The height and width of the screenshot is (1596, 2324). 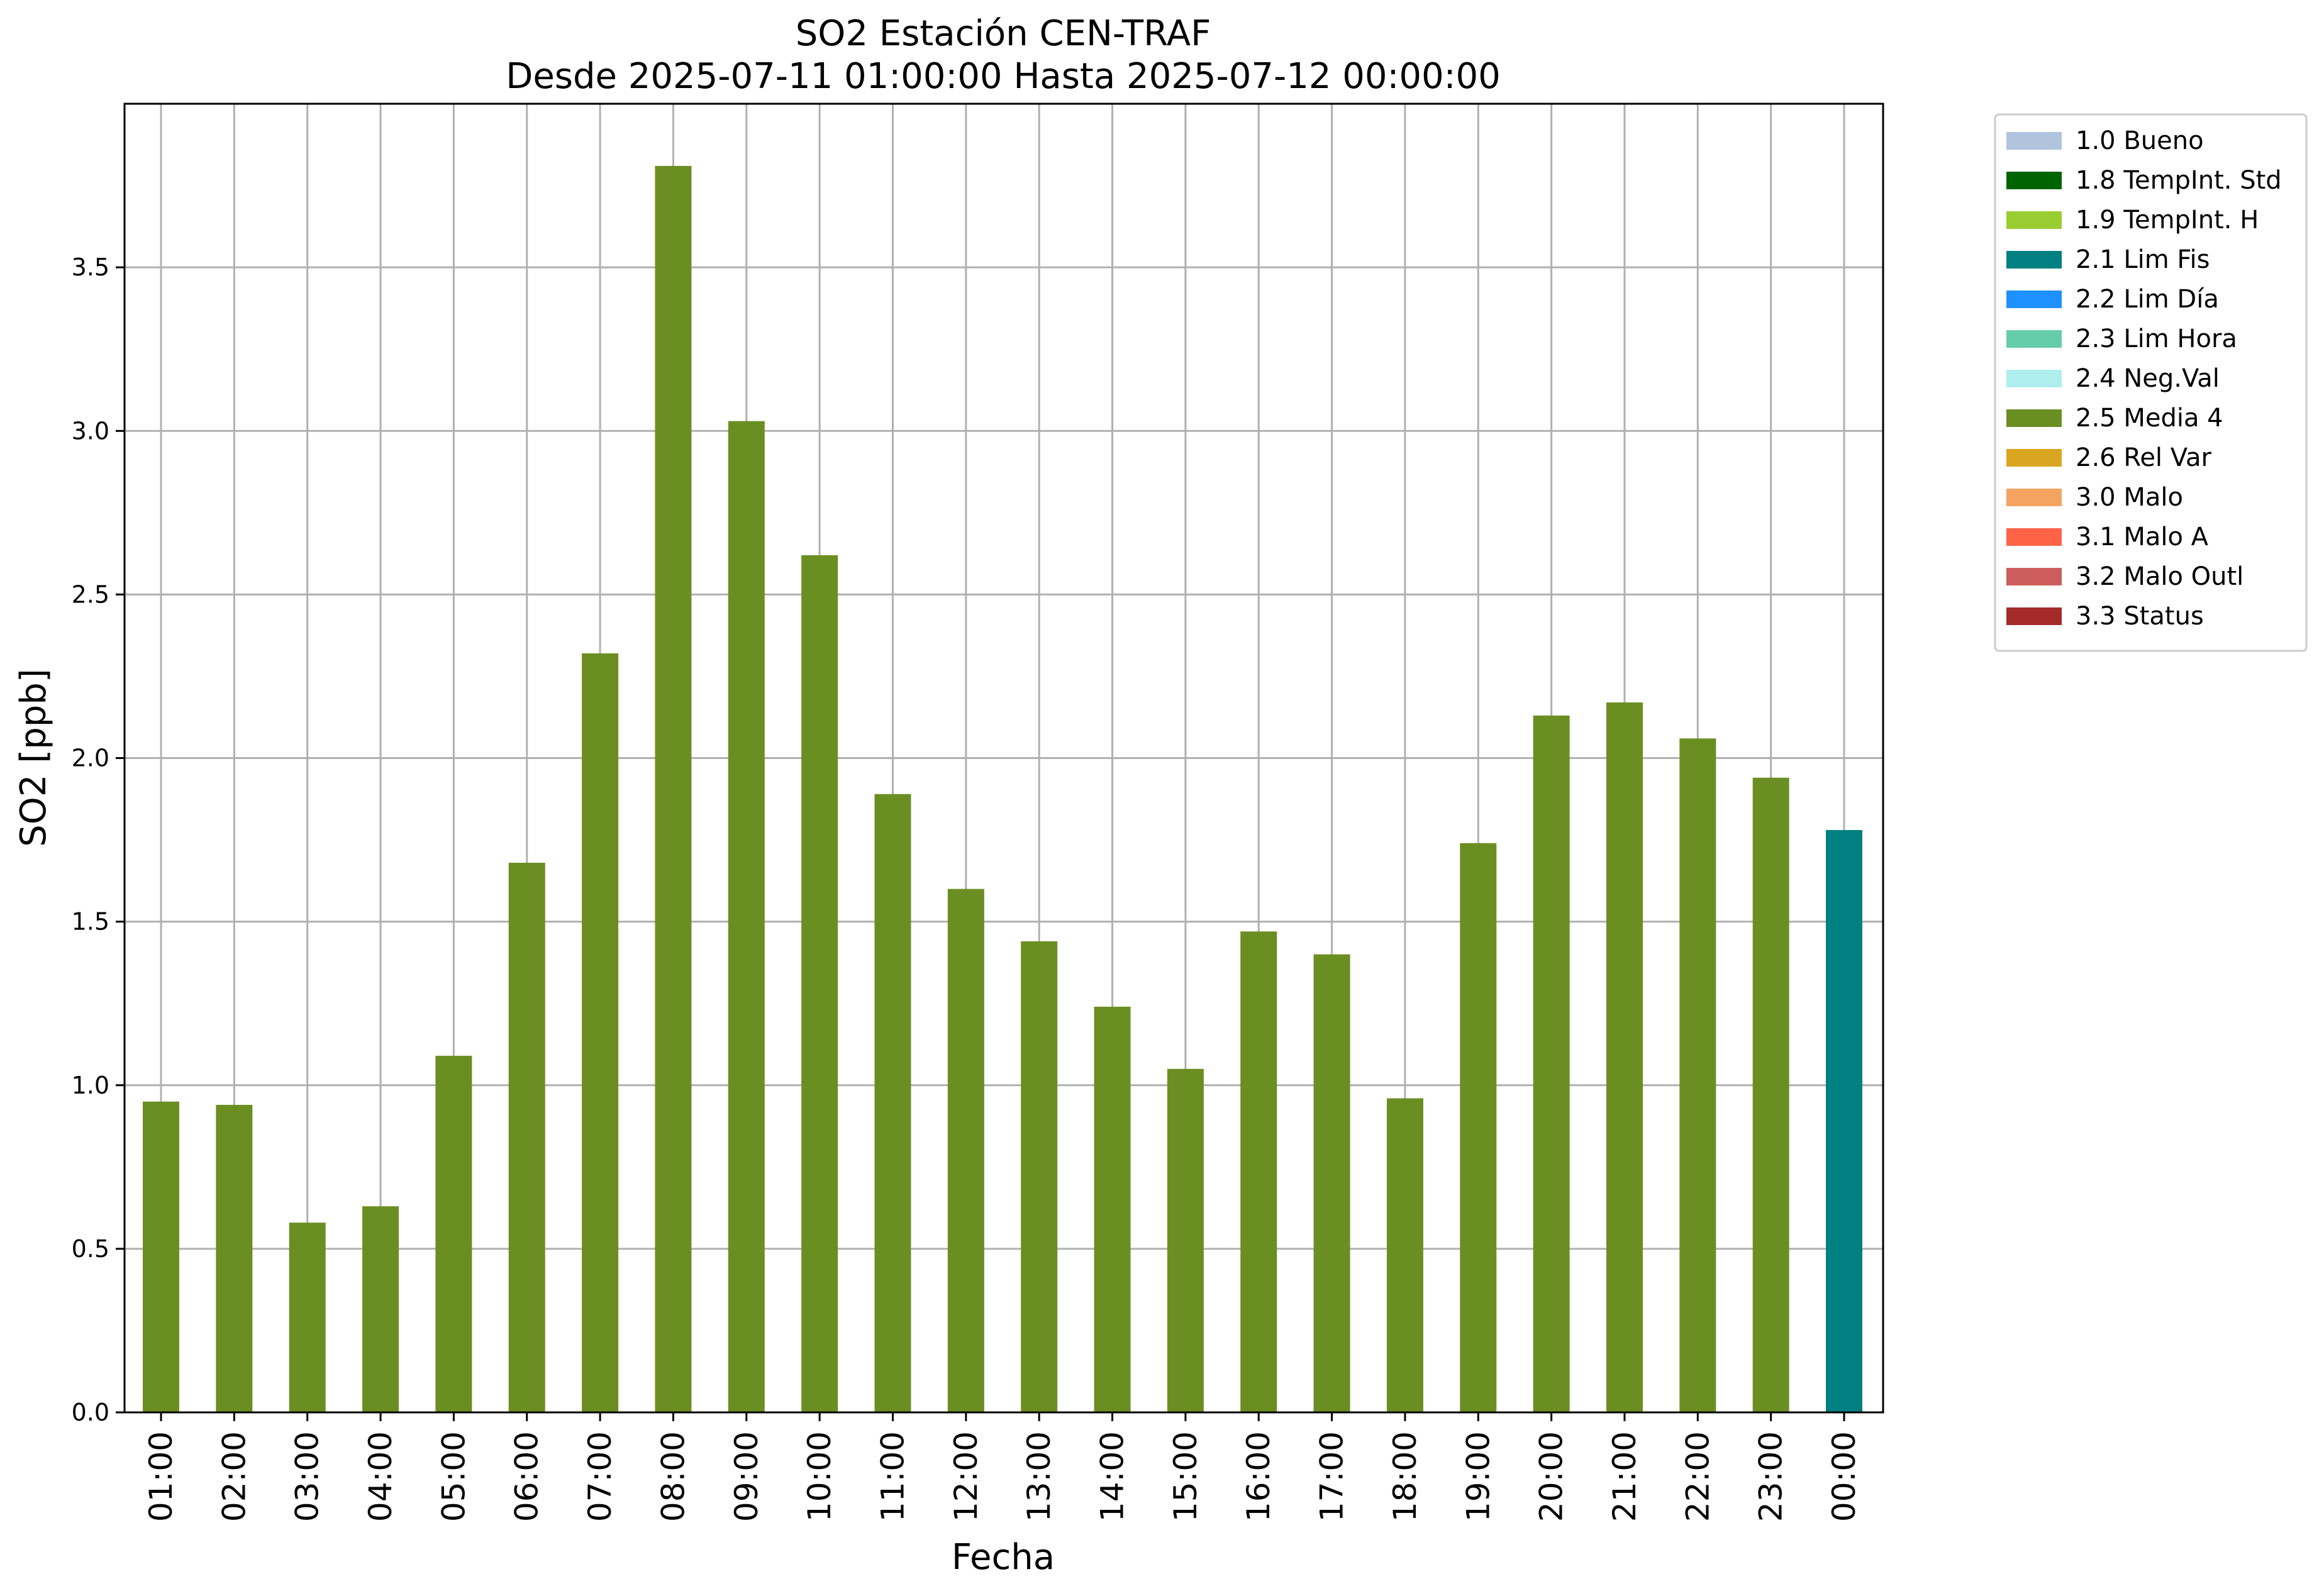 What do you see at coordinates (98, 840) in the screenshot?
I see `y-axis-ticks: 0.0 0.5 1.0 1.5 2.0 2.5 3.0 3.5` at bounding box center [98, 840].